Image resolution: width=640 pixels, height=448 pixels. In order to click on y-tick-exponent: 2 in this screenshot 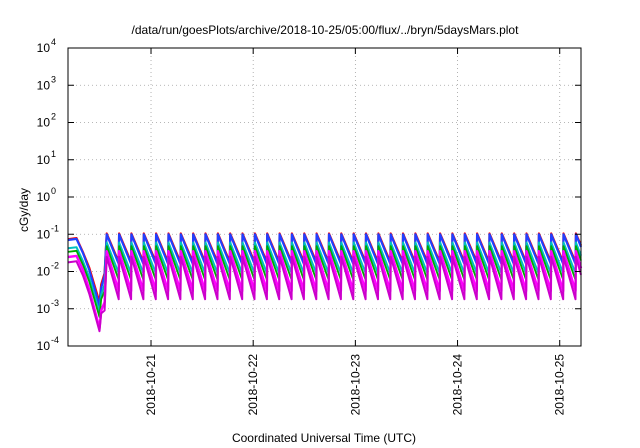, I will do `click(53, 117)`.